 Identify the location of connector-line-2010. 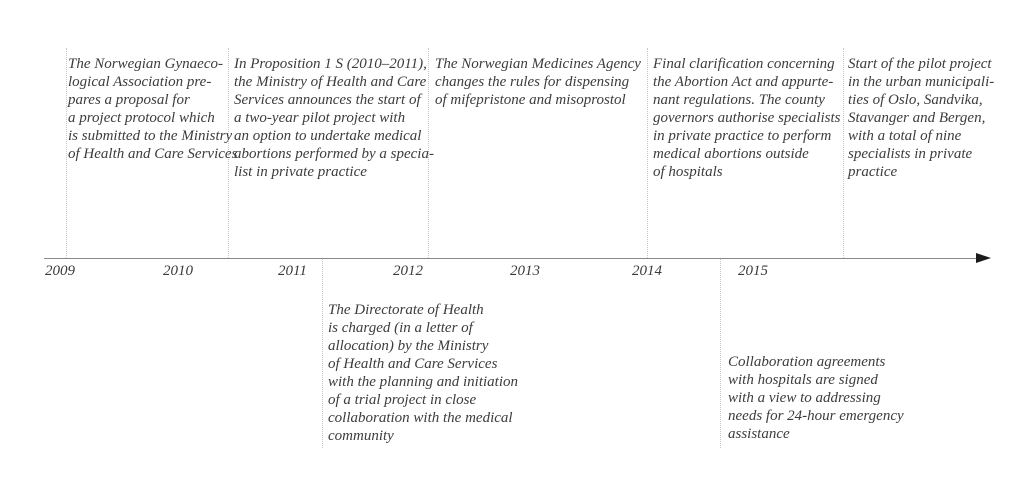
(228, 153).